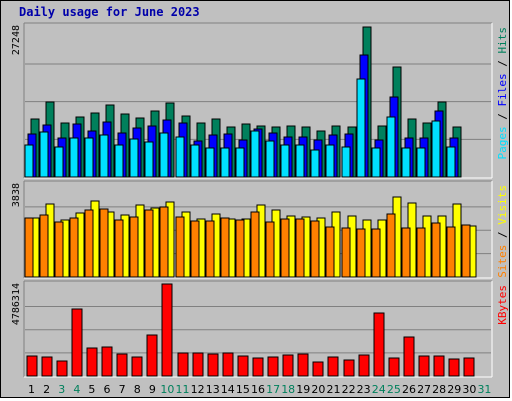 The width and height of the screenshot is (512, 401). Describe the element at coordinates (288, 389) in the screenshot. I see `x-tick-label-day-18: 18` at that location.